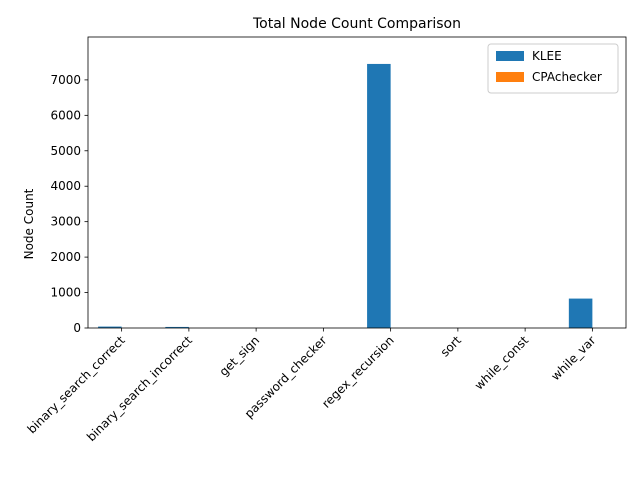 The height and width of the screenshot is (480, 640). Describe the element at coordinates (567, 77) in the screenshot. I see `legend-label-cpachecker: CPAchecker` at that location.